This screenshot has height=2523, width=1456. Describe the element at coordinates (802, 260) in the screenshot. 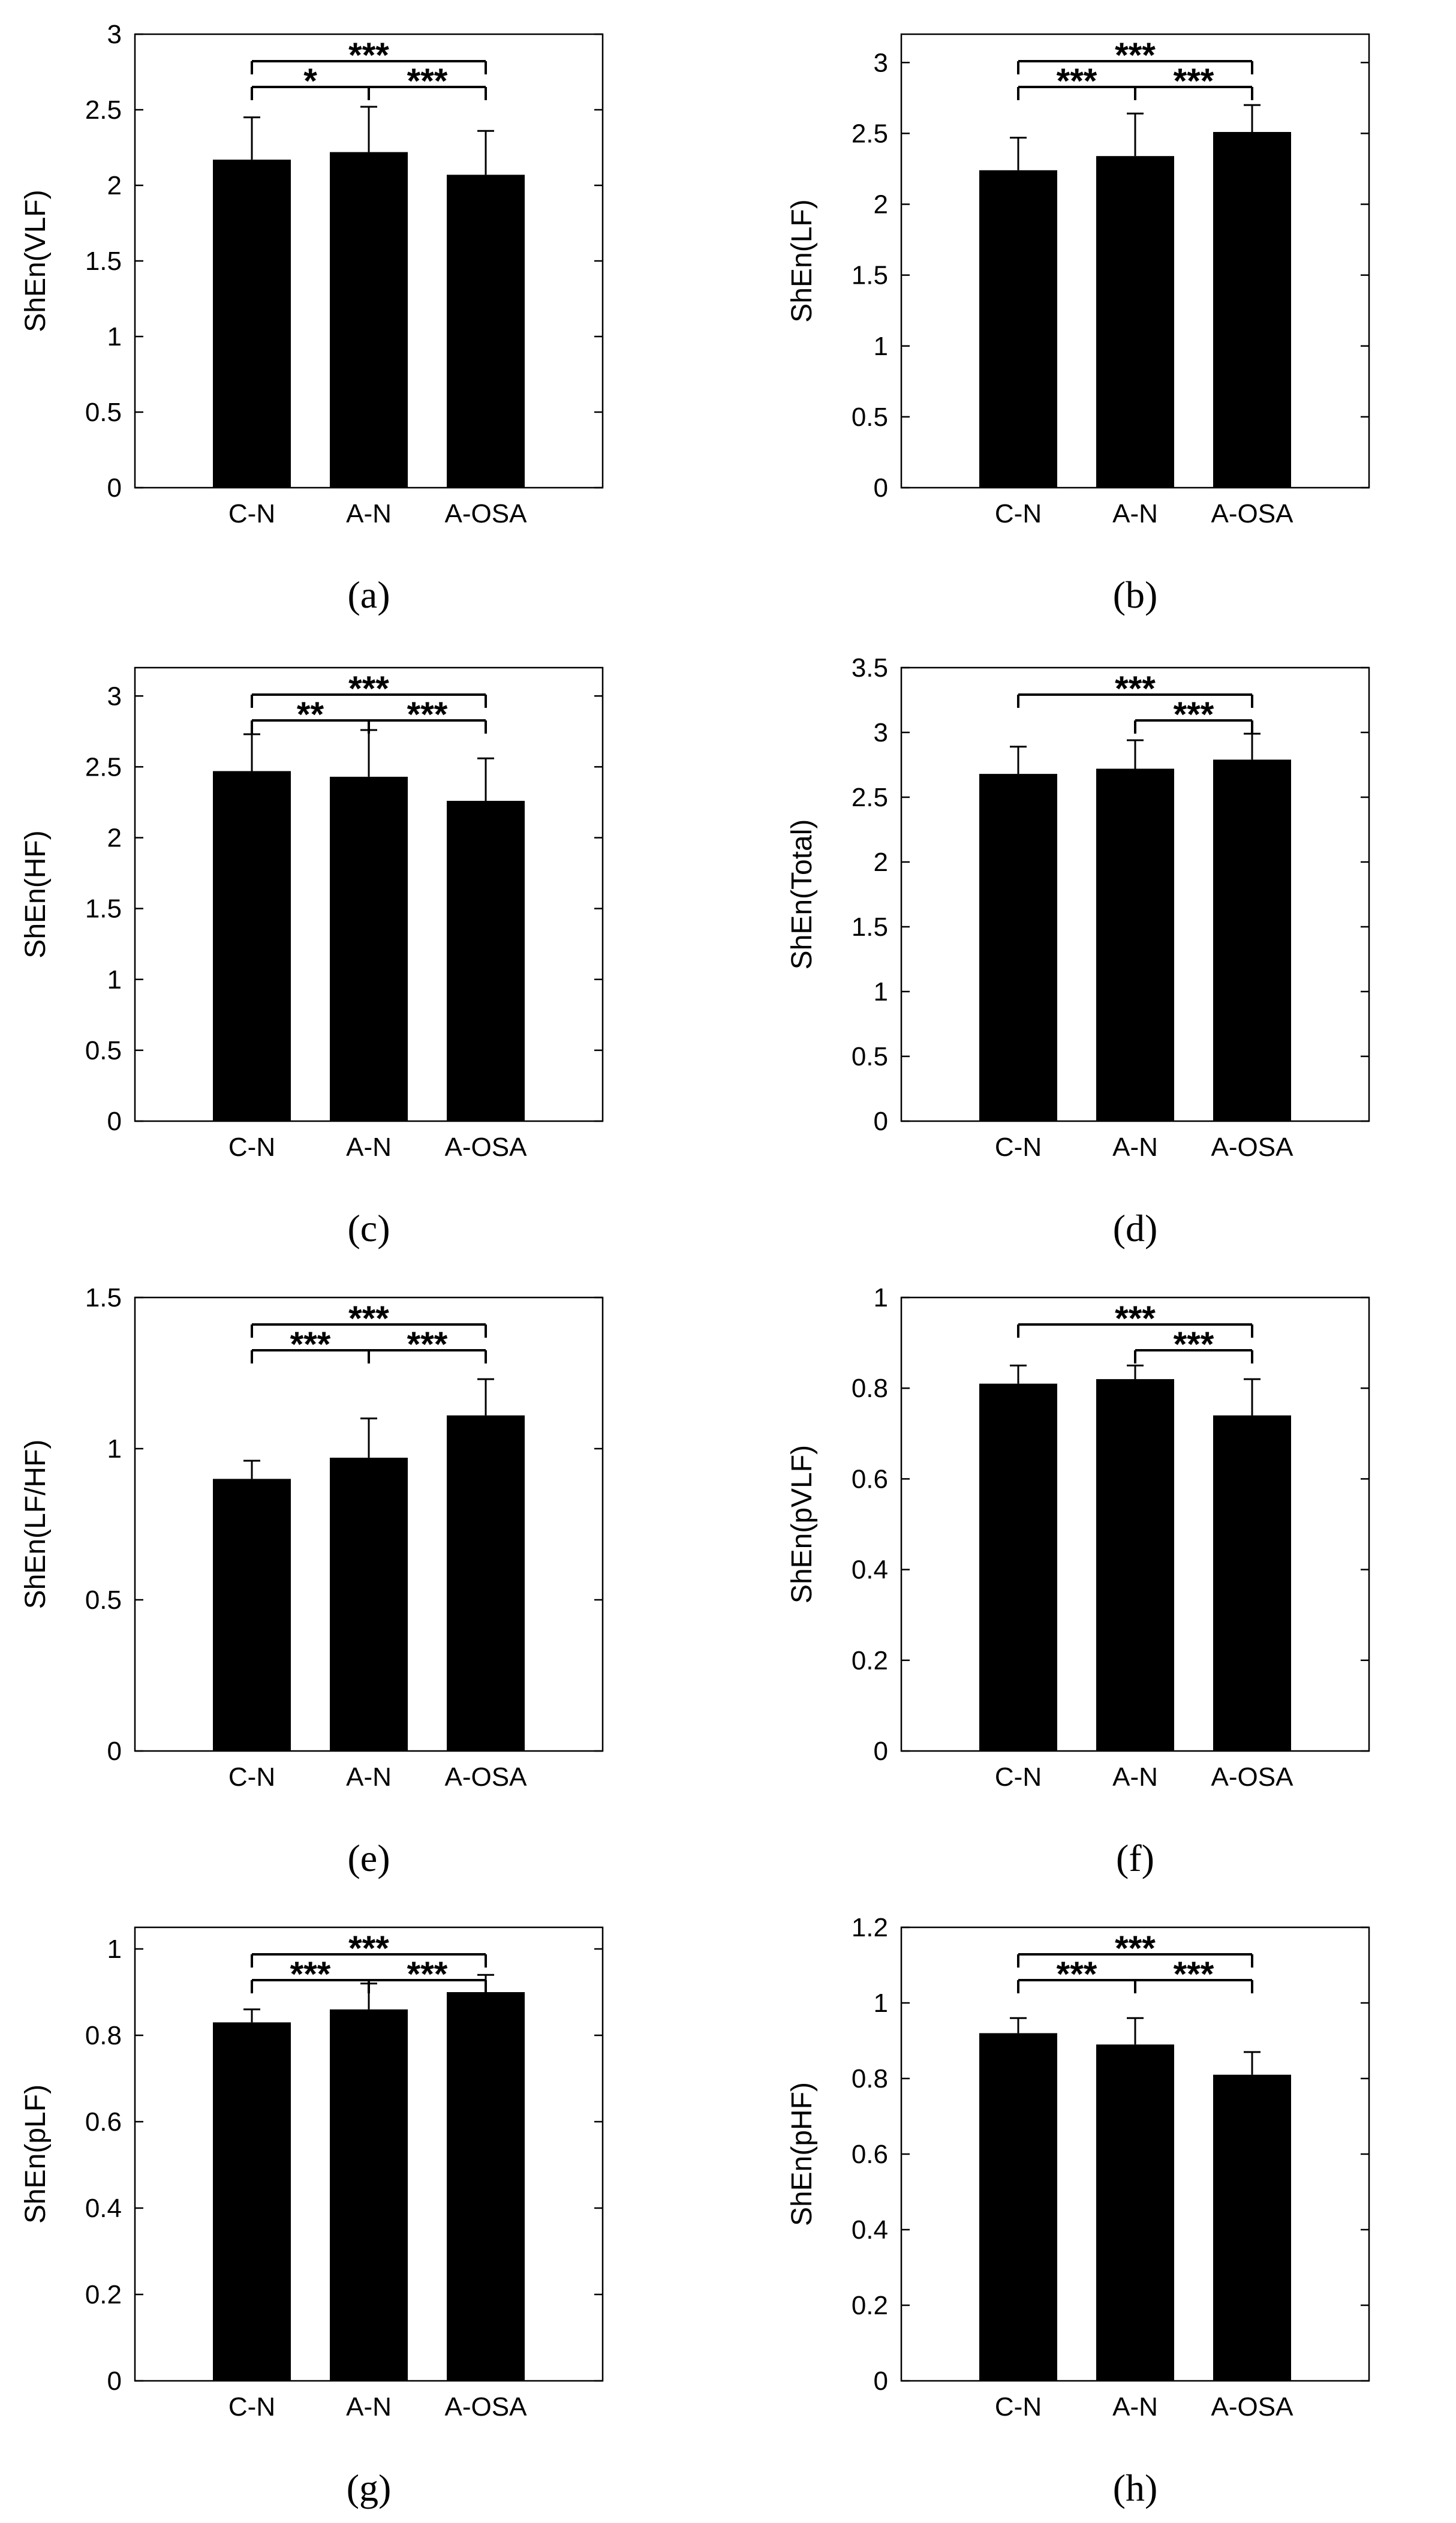

I see `y-axis-label: ShEn(LF)` at that location.